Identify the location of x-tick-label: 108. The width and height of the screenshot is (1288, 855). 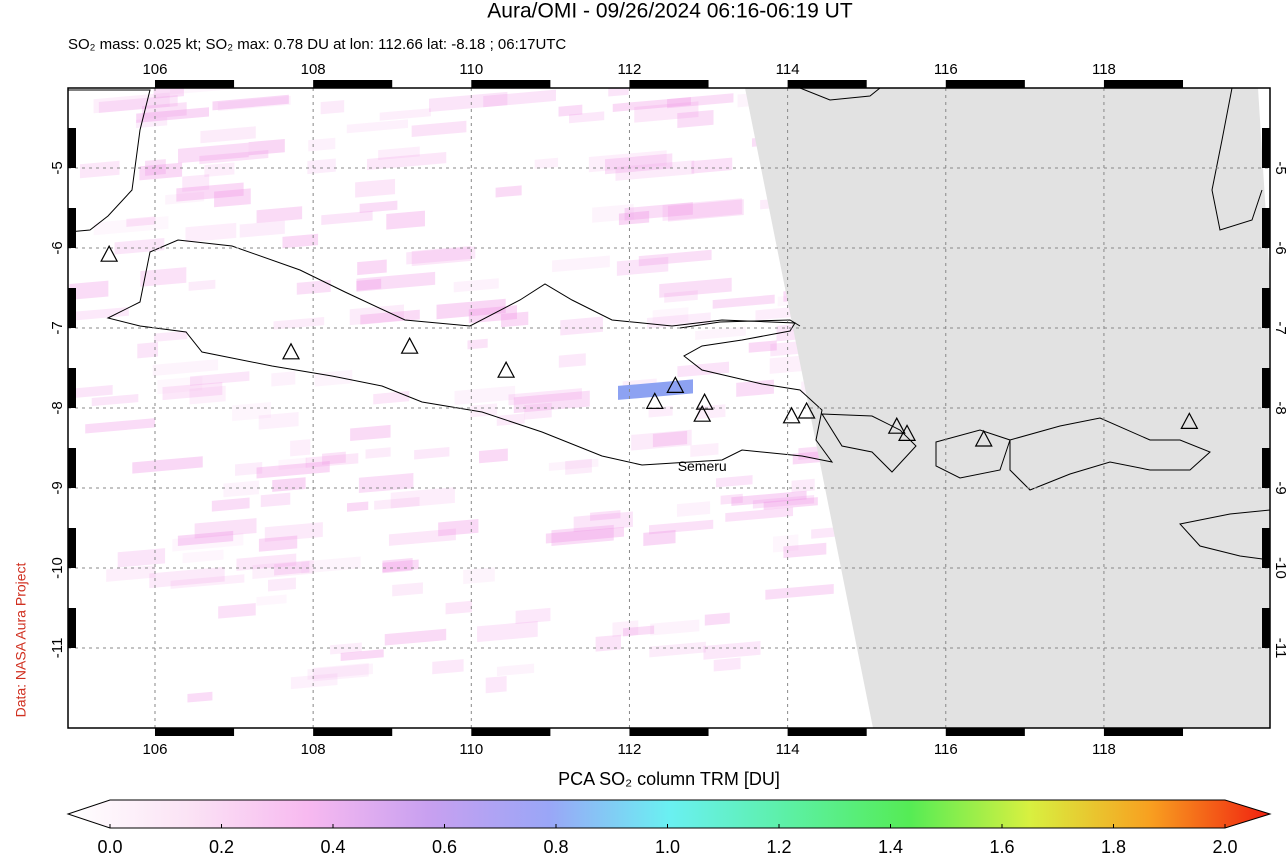
(313, 69).